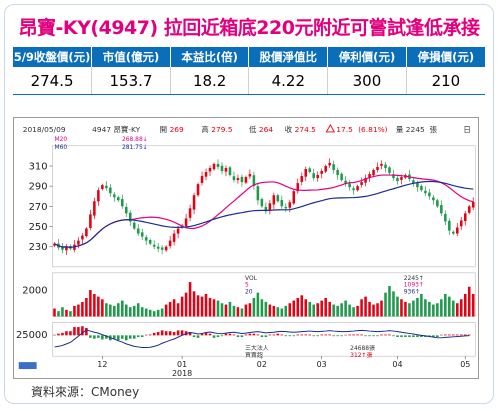 Image resolution: width=500 pixels, height=410 pixels. What do you see at coordinates (414, 278) in the screenshot?
I see `volume-legend-value: 2245↑` at bounding box center [414, 278].